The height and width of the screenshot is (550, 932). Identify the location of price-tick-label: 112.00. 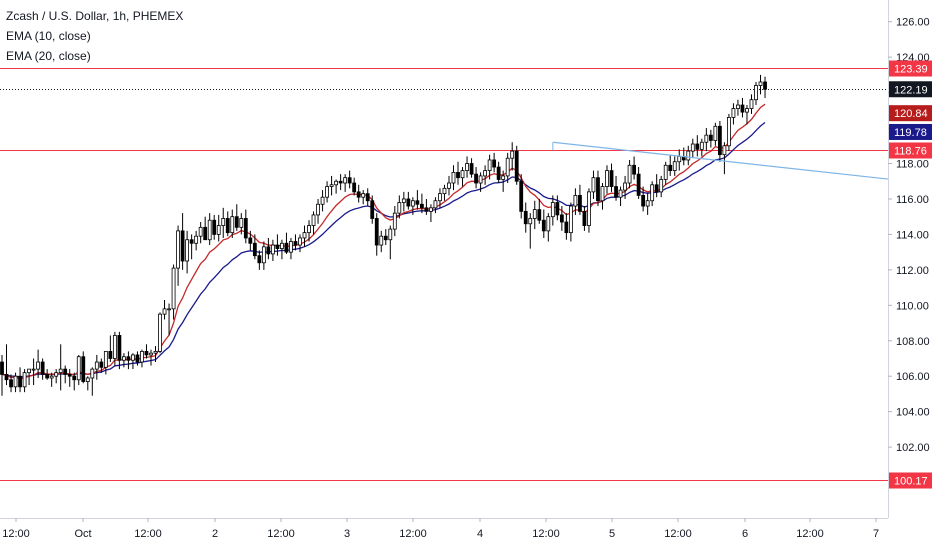
(912, 271).